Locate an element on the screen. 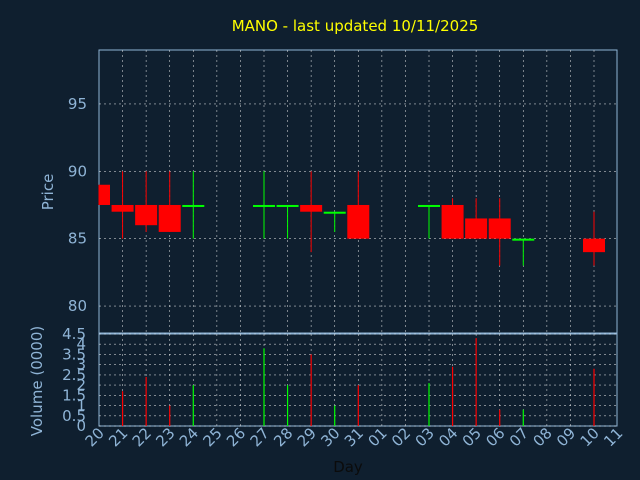  volume-tick-label: 0.5 is located at coordinates (74, 416).